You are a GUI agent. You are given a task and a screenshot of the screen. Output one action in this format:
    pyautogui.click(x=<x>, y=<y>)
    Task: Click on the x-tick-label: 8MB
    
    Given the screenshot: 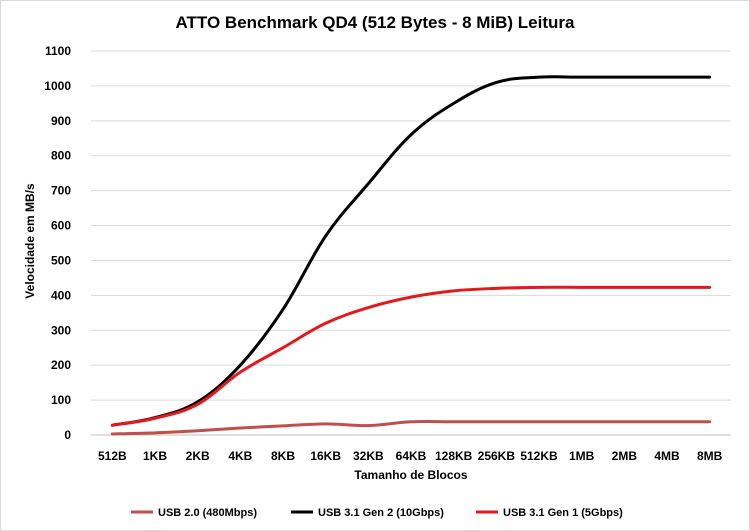 What is the action you would take?
    pyautogui.click(x=710, y=456)
    